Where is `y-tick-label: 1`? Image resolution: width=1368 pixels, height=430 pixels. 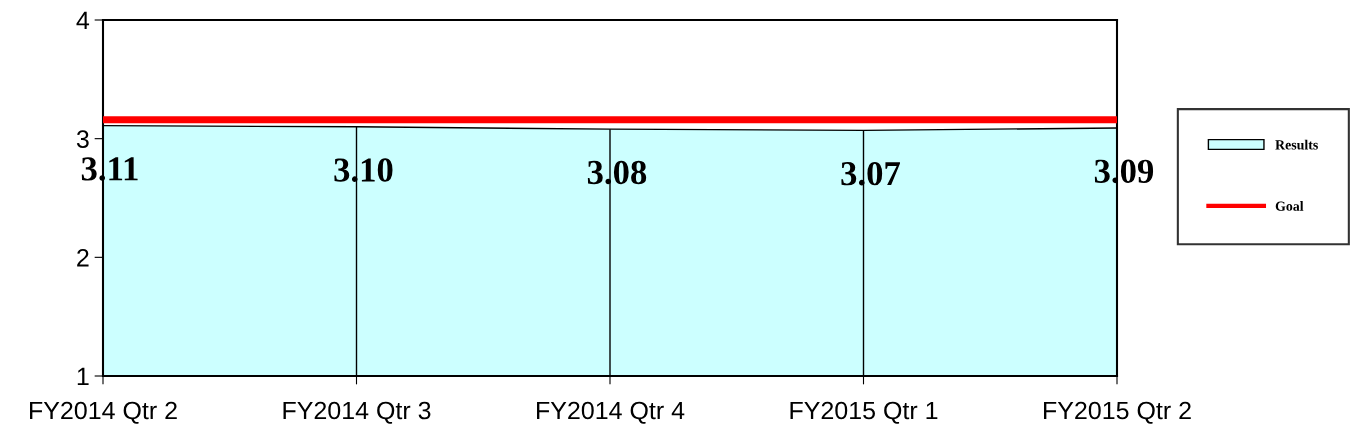 y-tick-label: 1 is located at coordinates (83, 376).